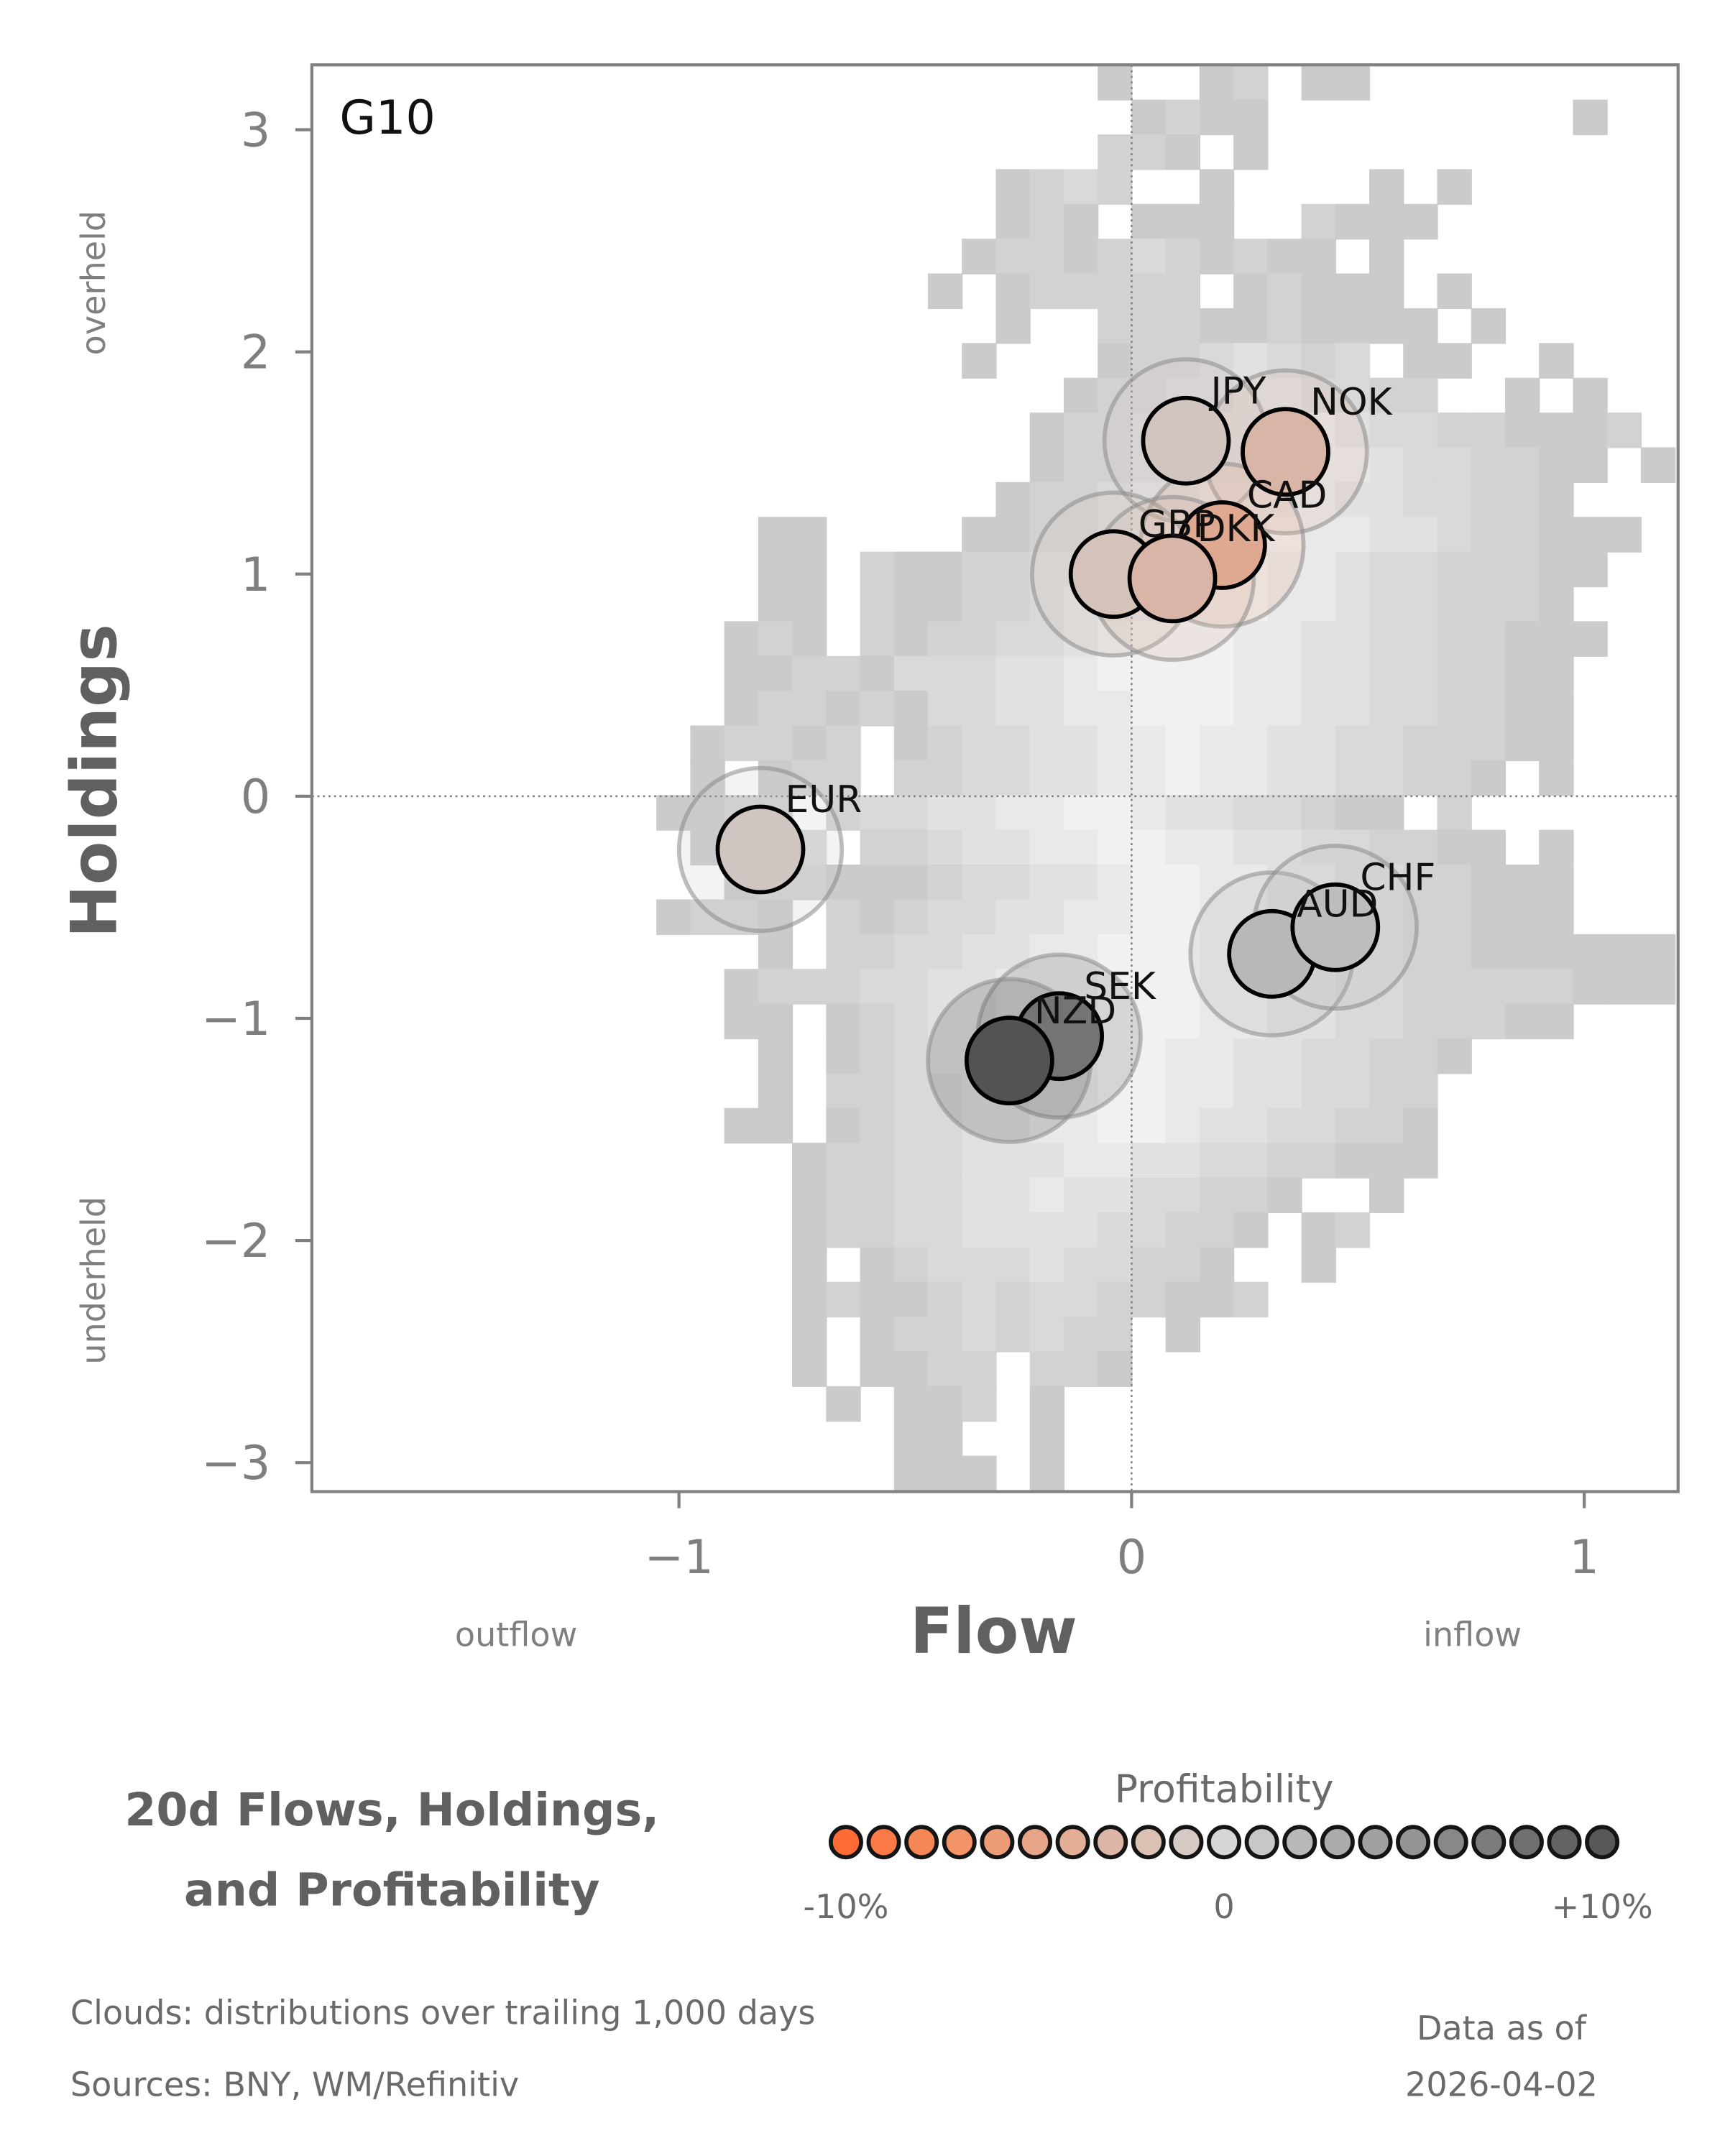 The height and width of the screenshot is (2156, 1725). I want to click on x-tick-label: 1, so click(1584, 1558).